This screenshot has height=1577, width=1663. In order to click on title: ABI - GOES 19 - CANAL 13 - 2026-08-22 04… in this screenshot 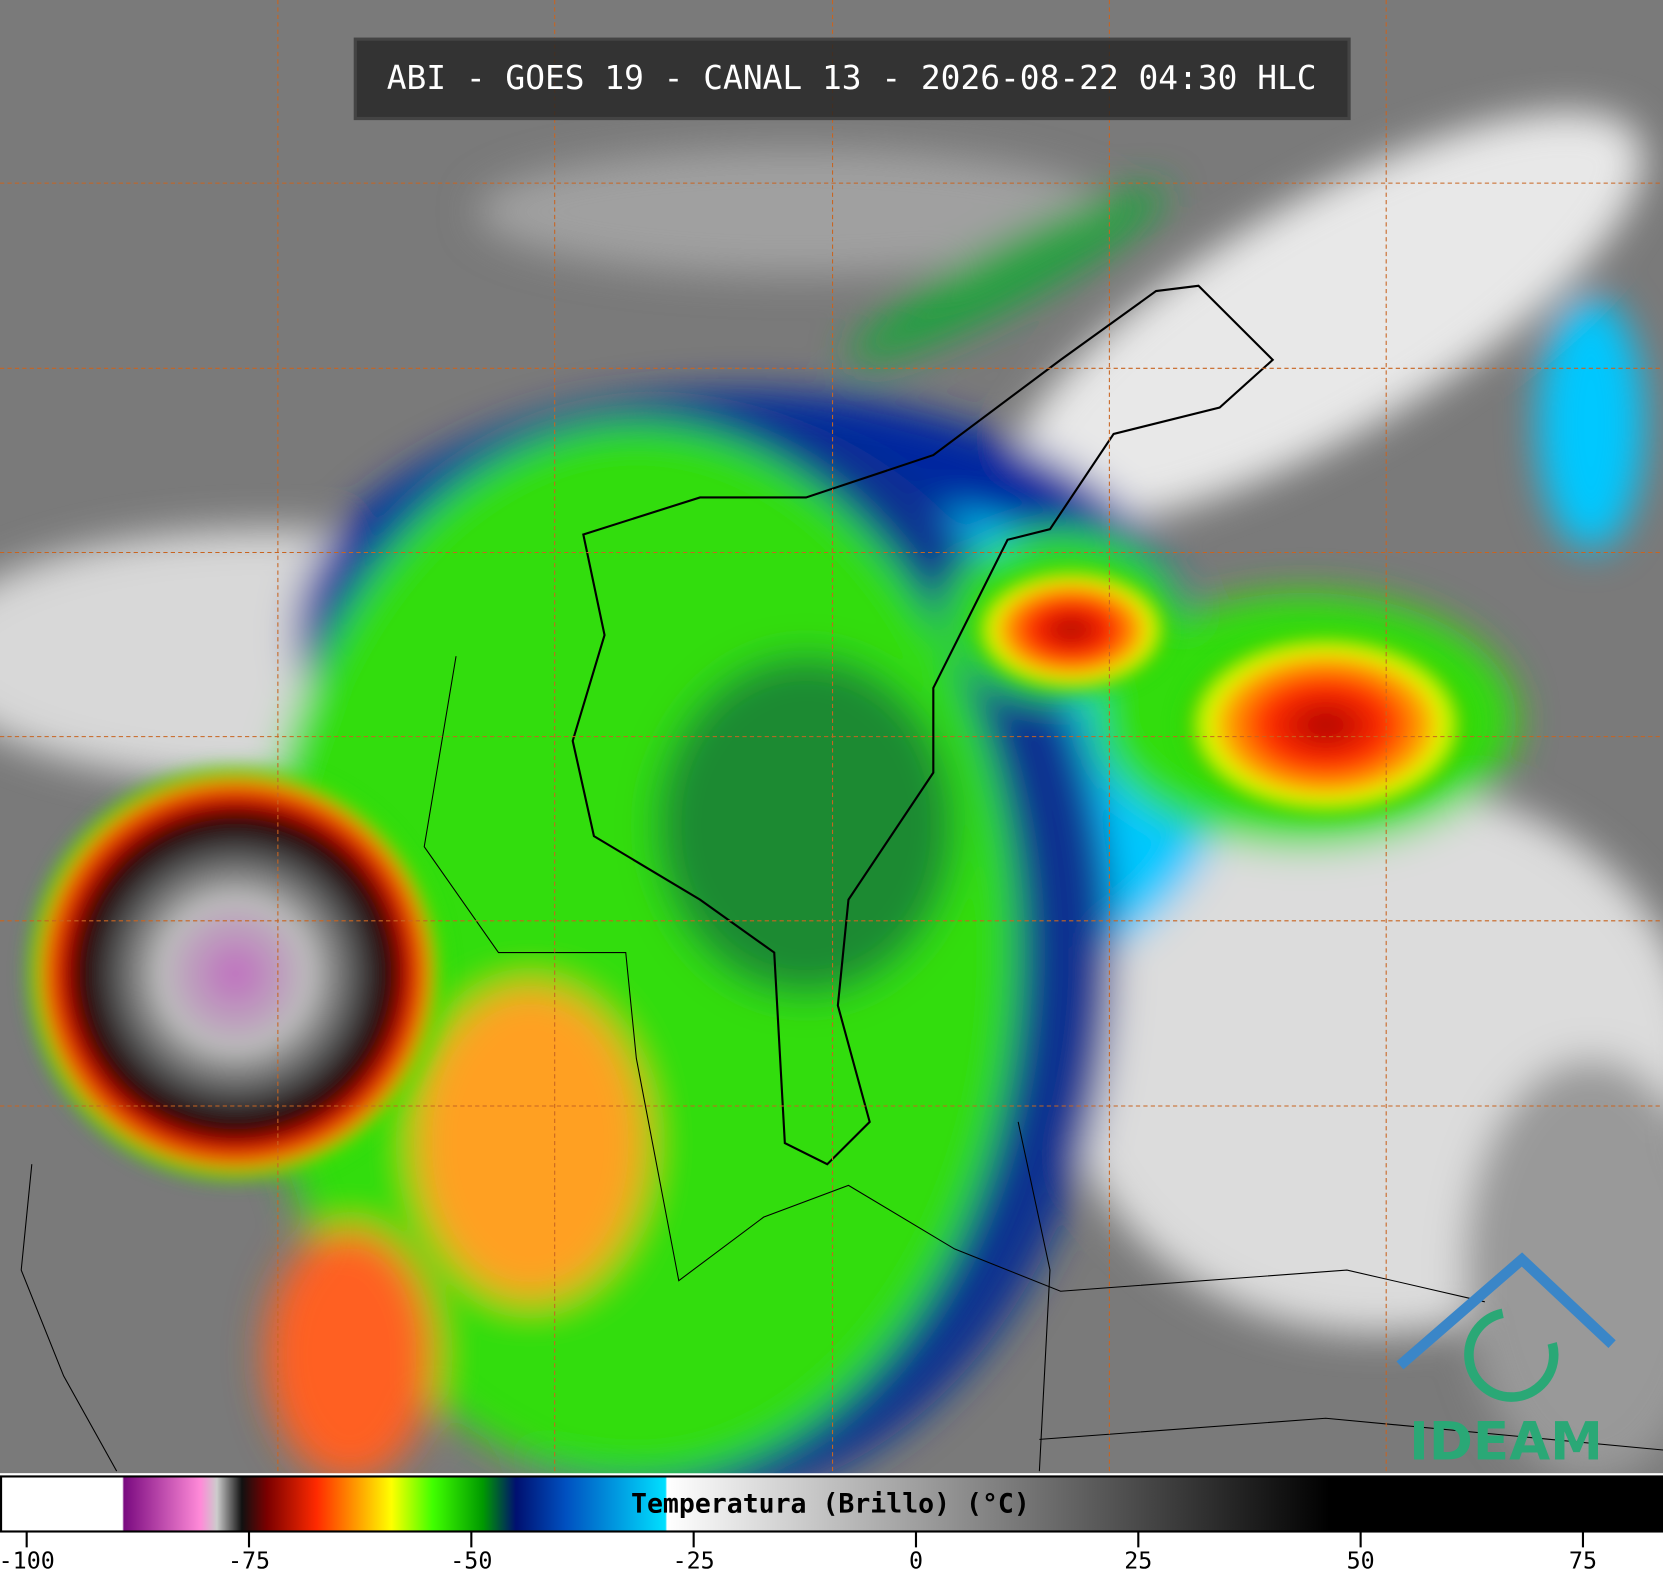, I will do `click(852, 78)`.